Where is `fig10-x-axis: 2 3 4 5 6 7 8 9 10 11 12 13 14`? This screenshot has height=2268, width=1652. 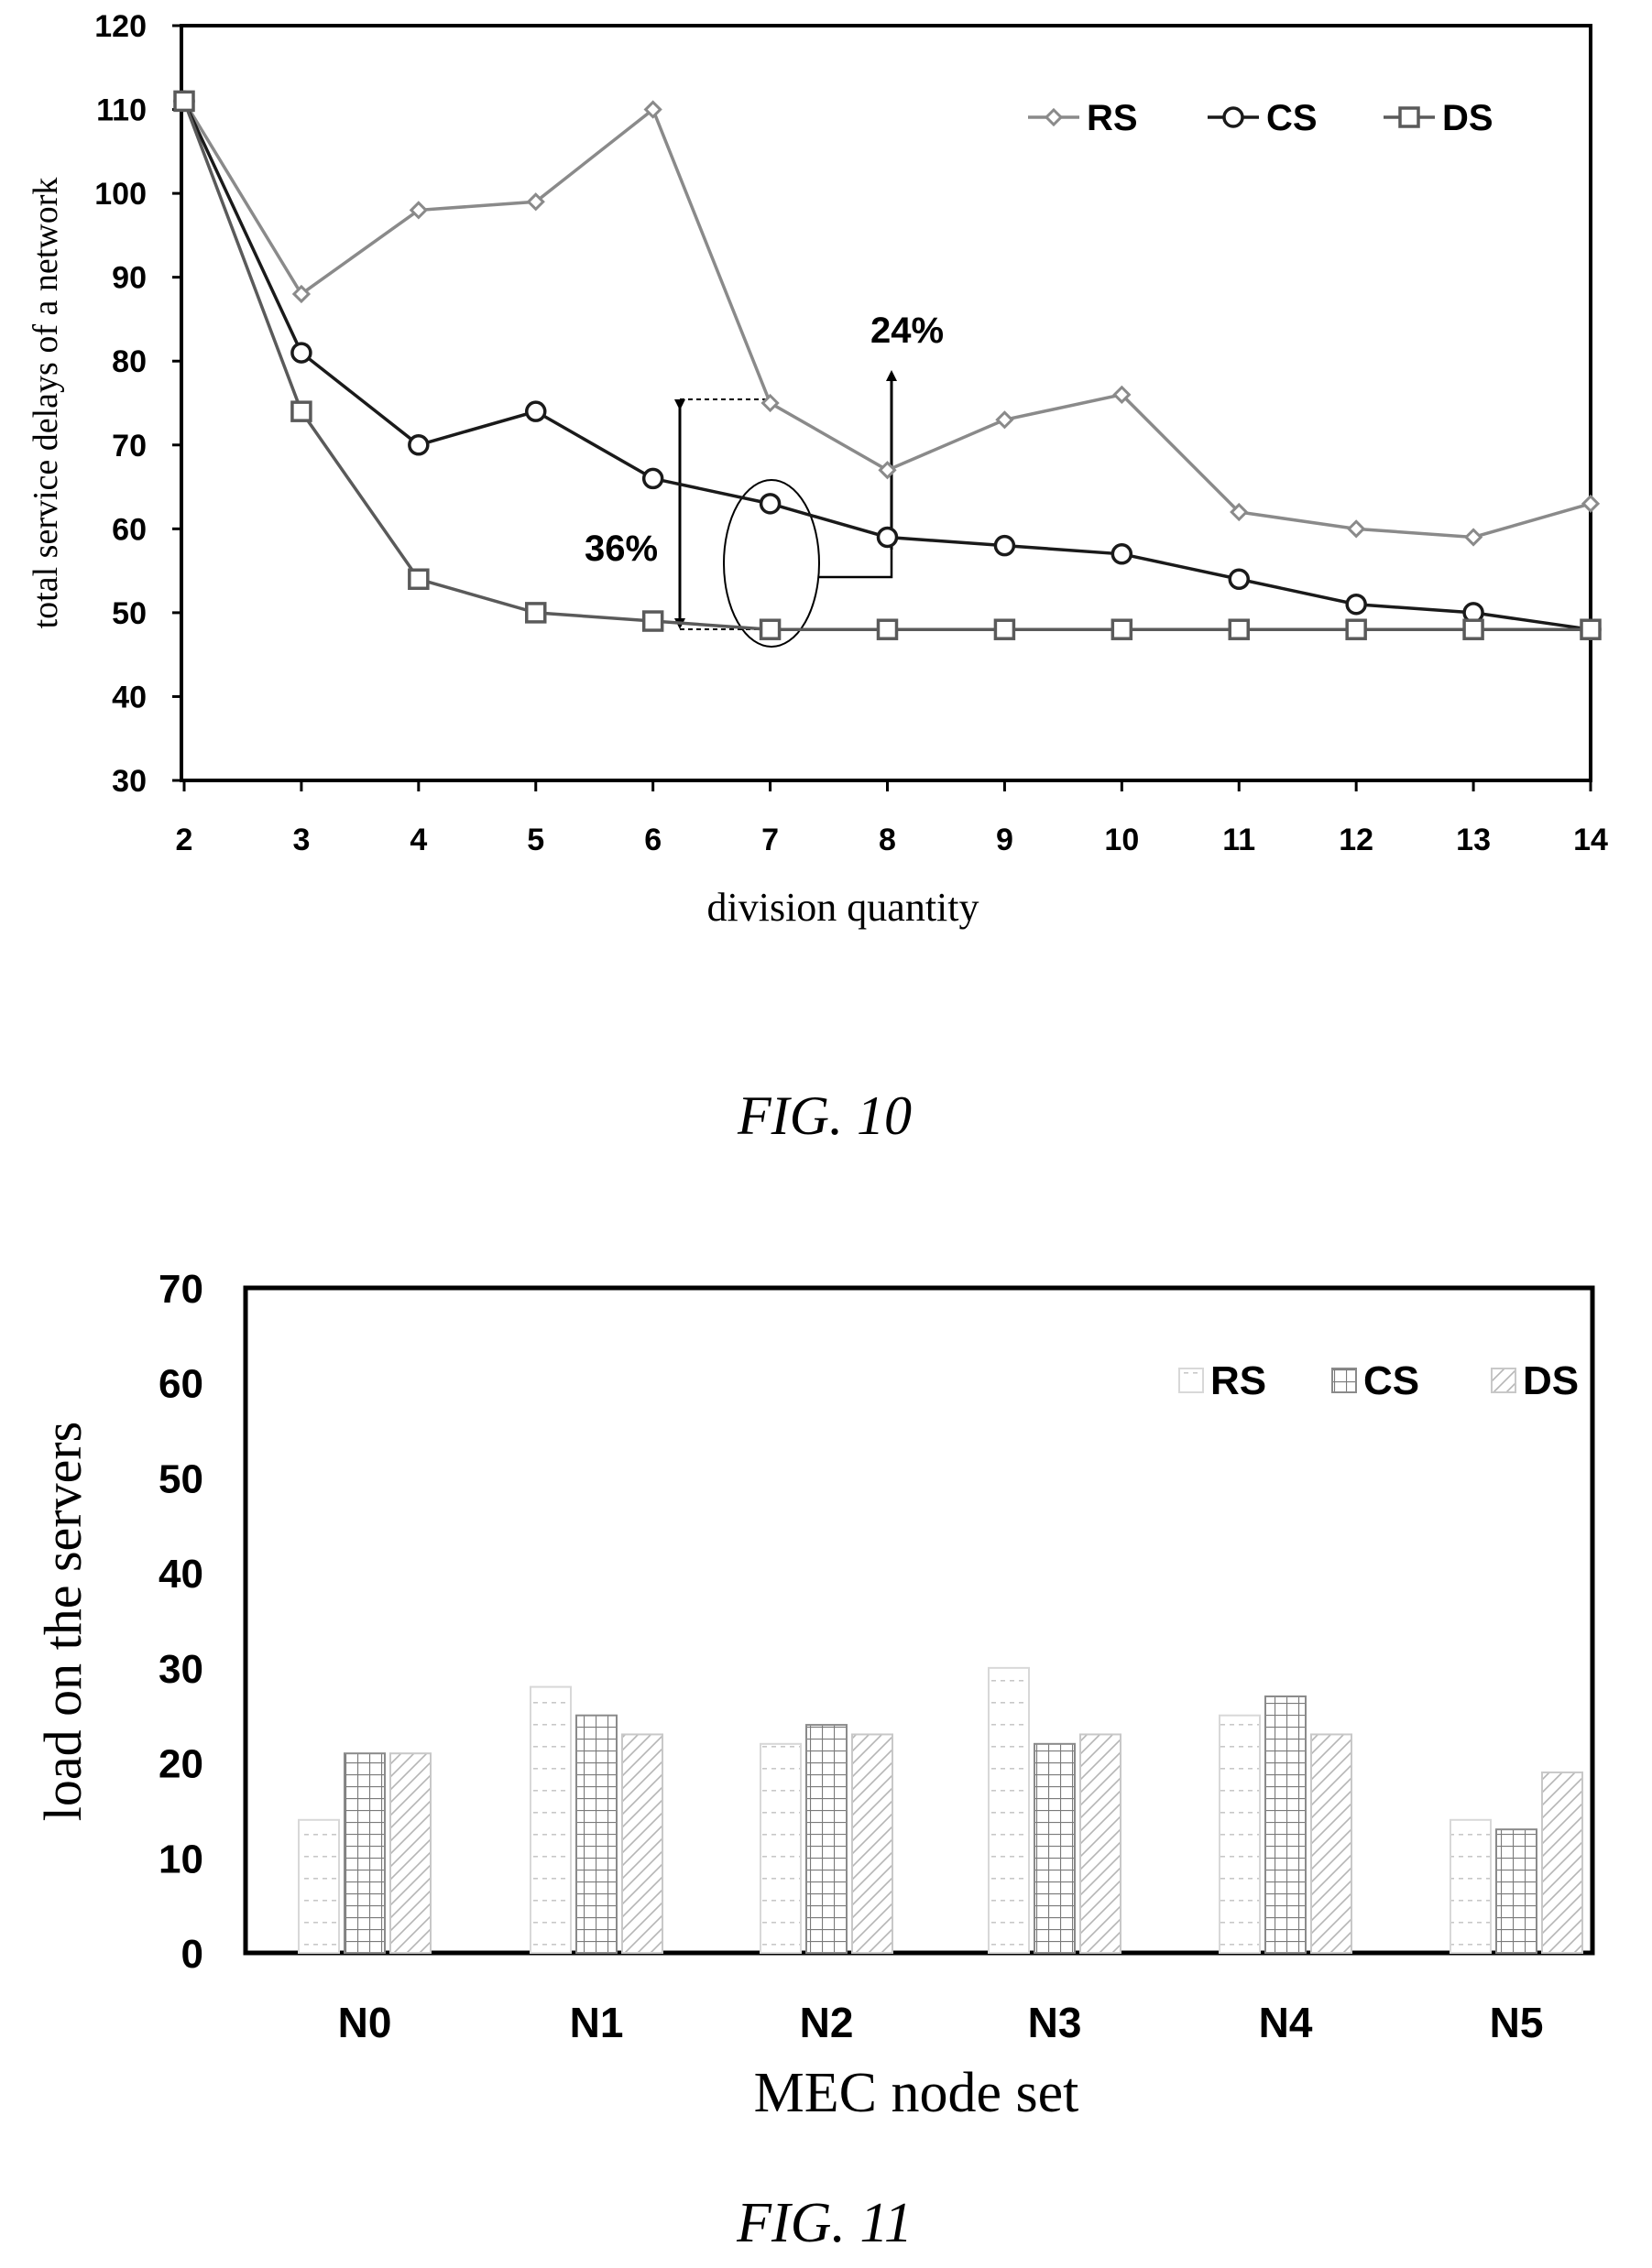
fig10-x-axis: 2 3 4 5 6 7 8 9 10 11 12 13 14 is located at coordinates (892, 818).